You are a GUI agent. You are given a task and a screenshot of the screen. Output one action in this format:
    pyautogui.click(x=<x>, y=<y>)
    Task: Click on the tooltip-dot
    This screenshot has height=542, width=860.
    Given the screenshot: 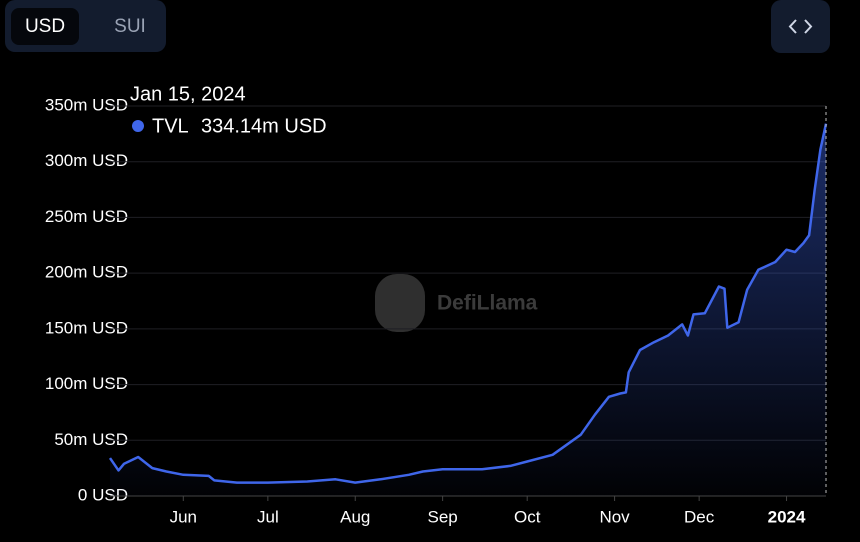 What is the action you would take?
    pyautogui.click(x=138, y=126)
    